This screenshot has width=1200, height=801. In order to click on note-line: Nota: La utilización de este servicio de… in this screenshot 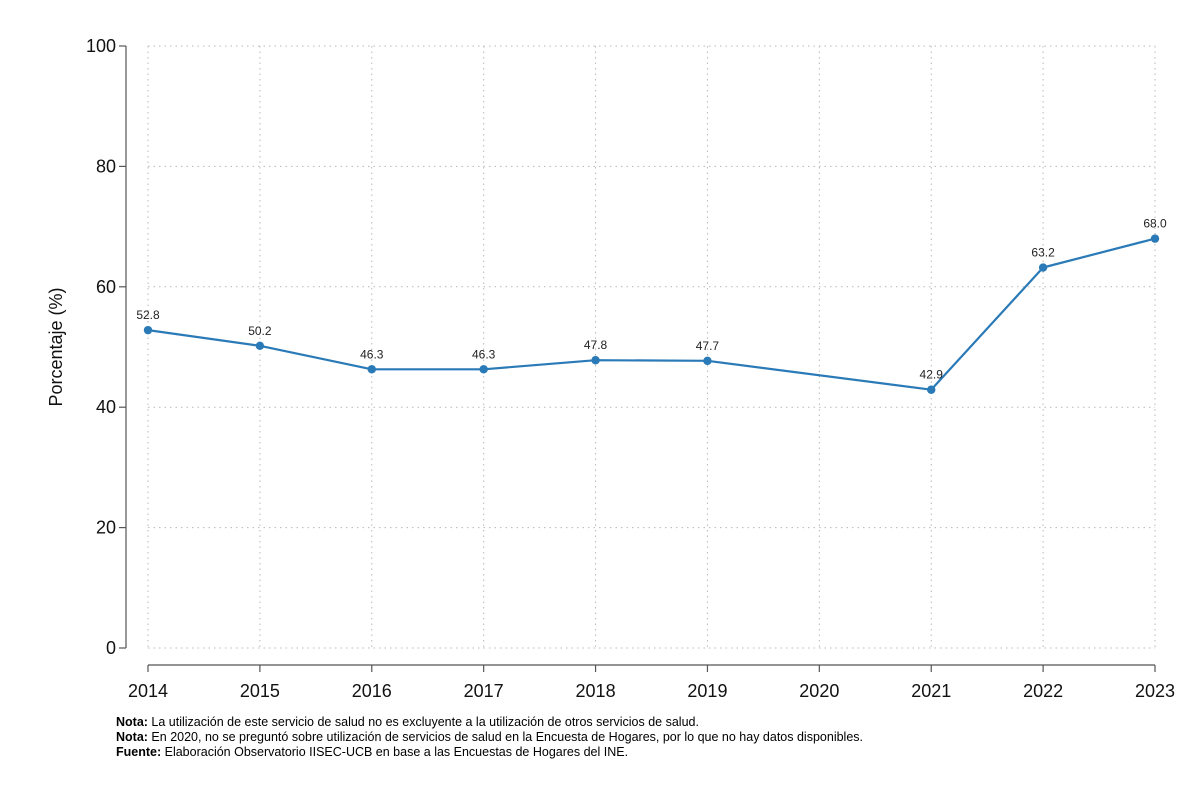, I will do `click(489, 722)`.